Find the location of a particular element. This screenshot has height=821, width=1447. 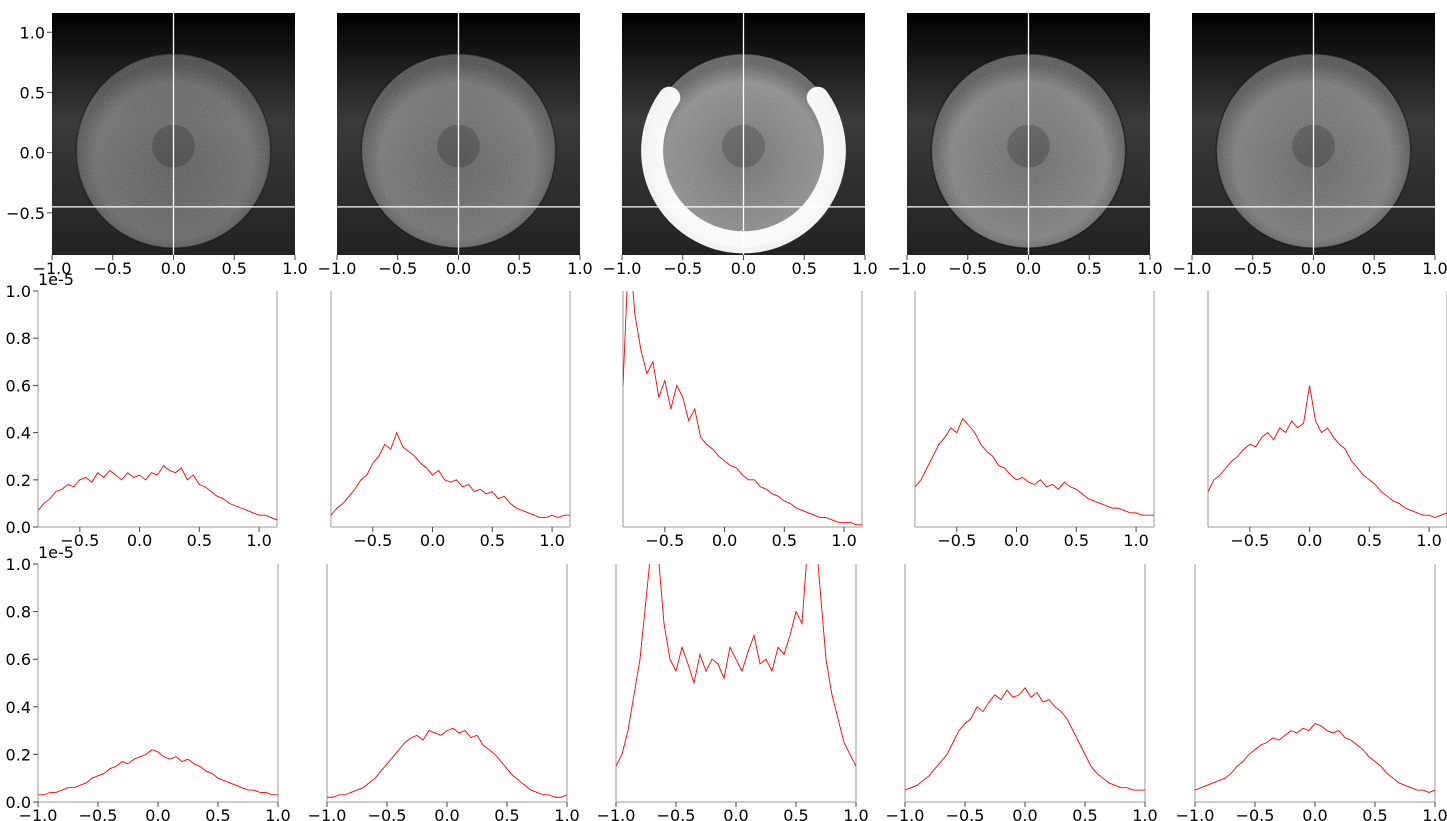

profile-panel: 1e-5 −0.5 0.0 0.5 1.0 0.0 0.2 0.4 0.6 0.8 1.0 is located at coordinates (142, 410).